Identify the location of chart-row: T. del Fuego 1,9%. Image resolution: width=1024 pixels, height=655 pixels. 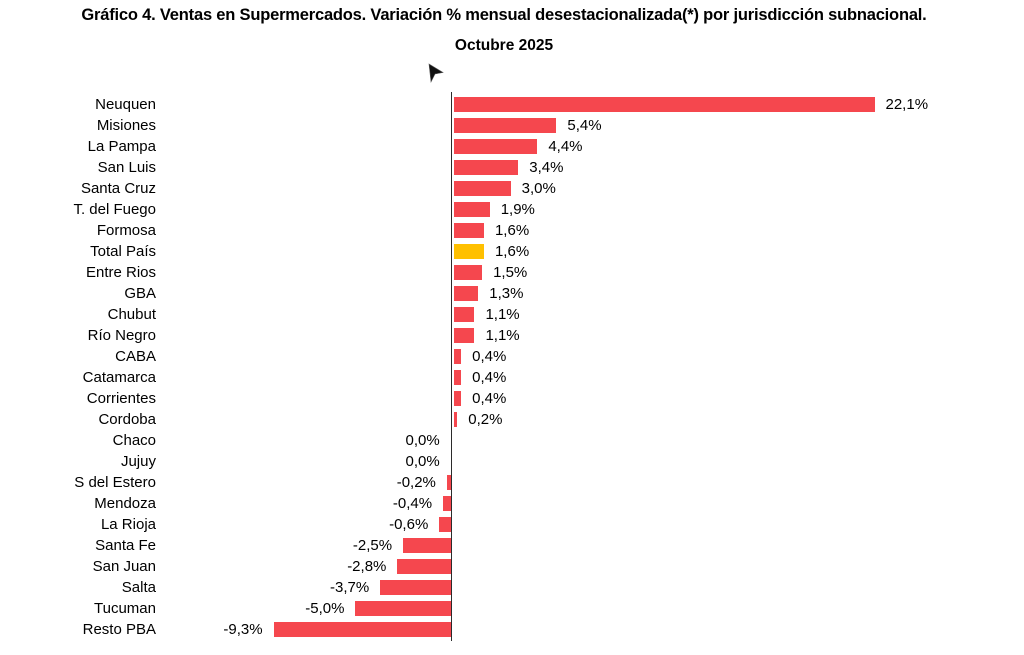
(512, 209).